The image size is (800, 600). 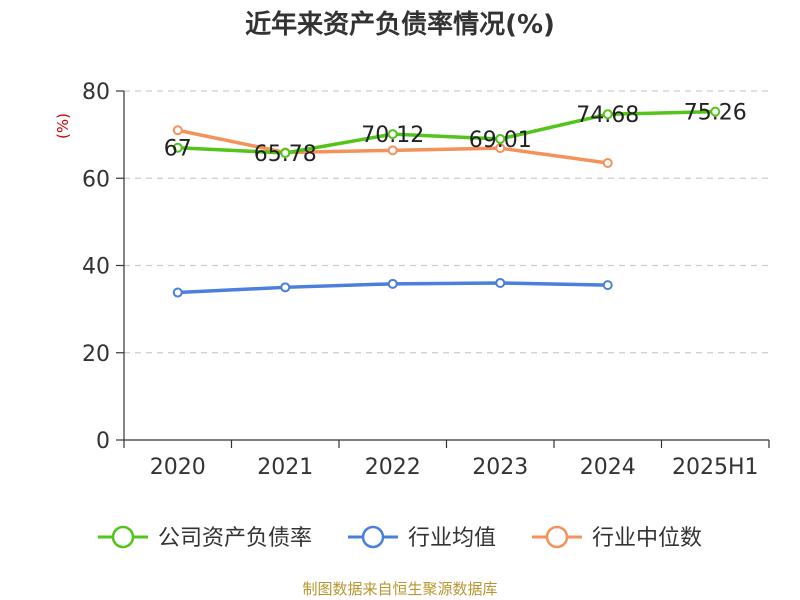 I want to click on x-tick-label: 2023, so click(x=500, y=467).